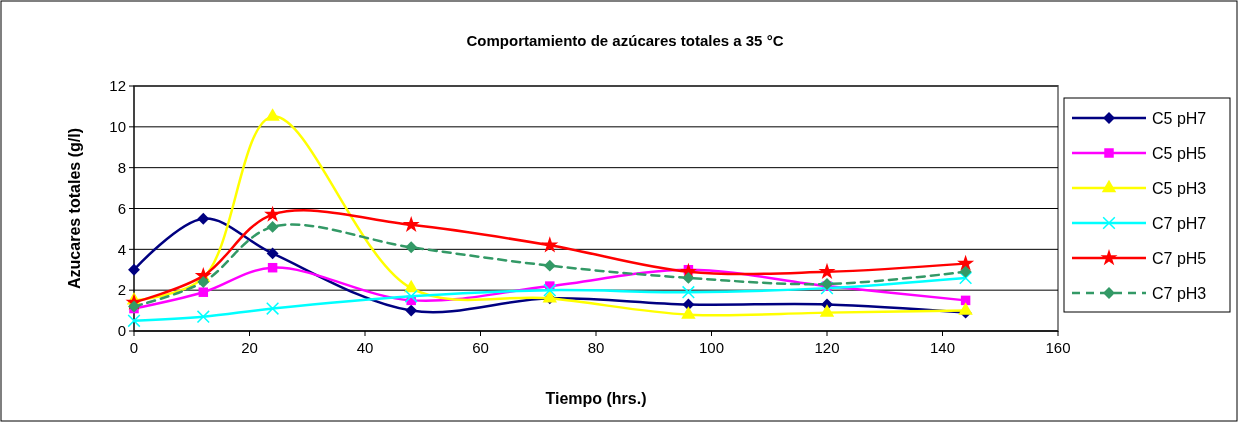 The image size is (1238, 422). I want to click on y-tick-label: 10, so click(117, 127).